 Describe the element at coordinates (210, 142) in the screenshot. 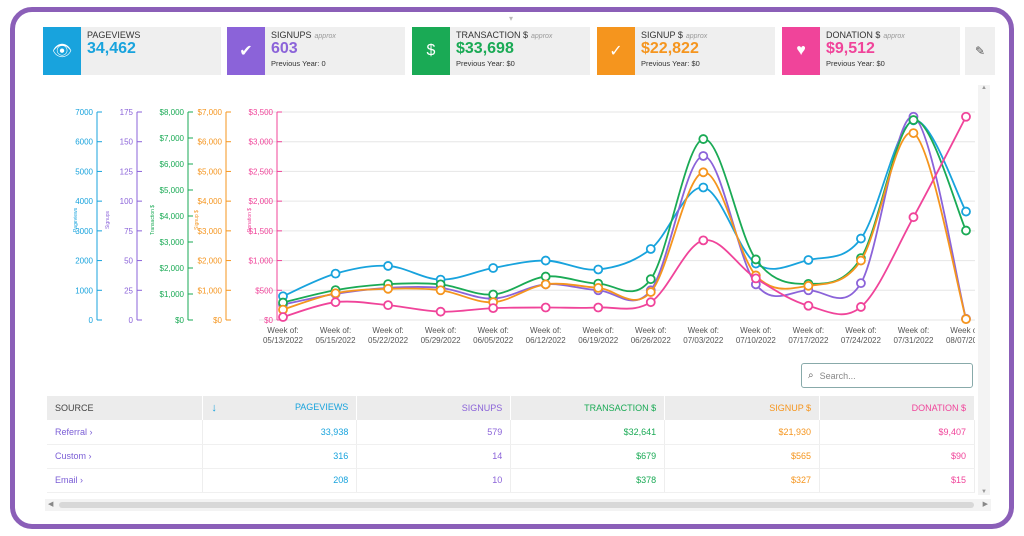

I see `axis-tick-label: $6,000` at that location.